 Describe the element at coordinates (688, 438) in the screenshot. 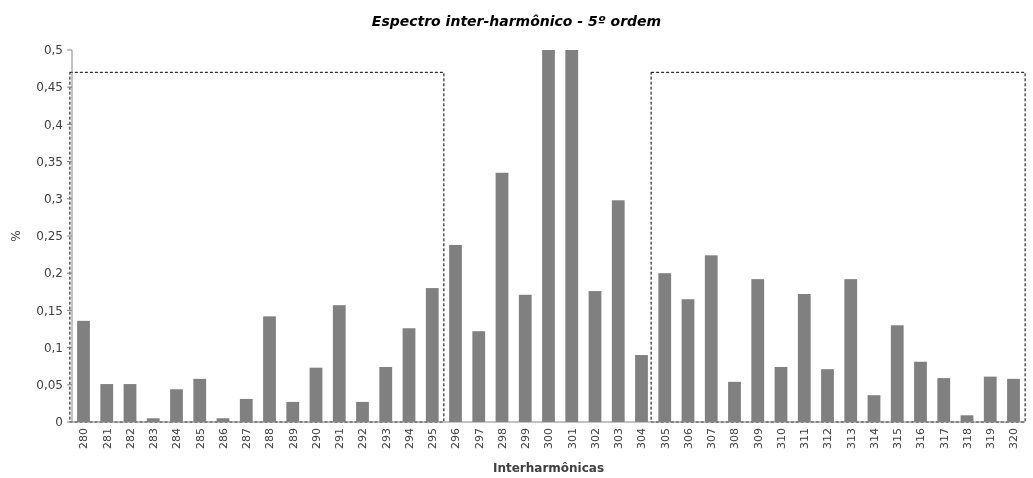

I see `x-tick-label: 306` at that location.